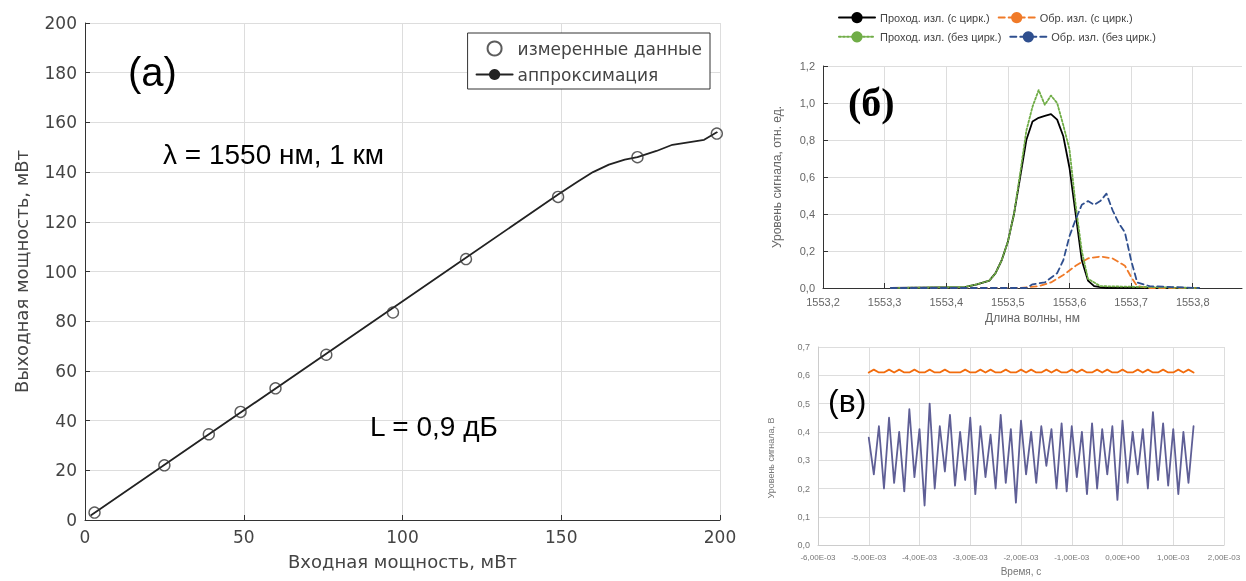 This screenshot has height=581, width=1246. I want to click on y-axis-title: Уровень сигнала, В, so click(770, 458).